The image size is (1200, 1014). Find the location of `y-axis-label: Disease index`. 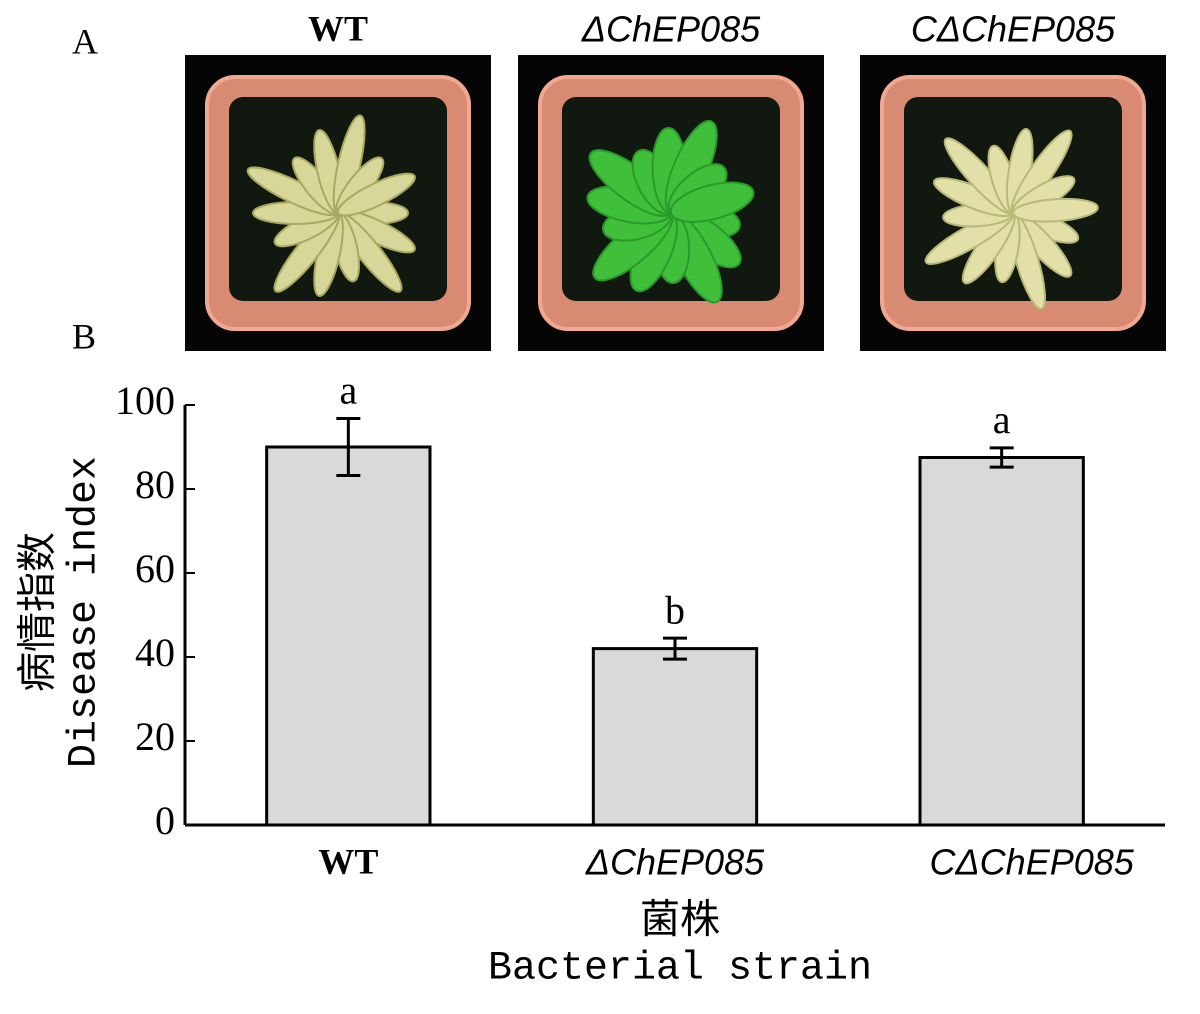

y-axis-label: Disease index is located at coordinates (85, 612).